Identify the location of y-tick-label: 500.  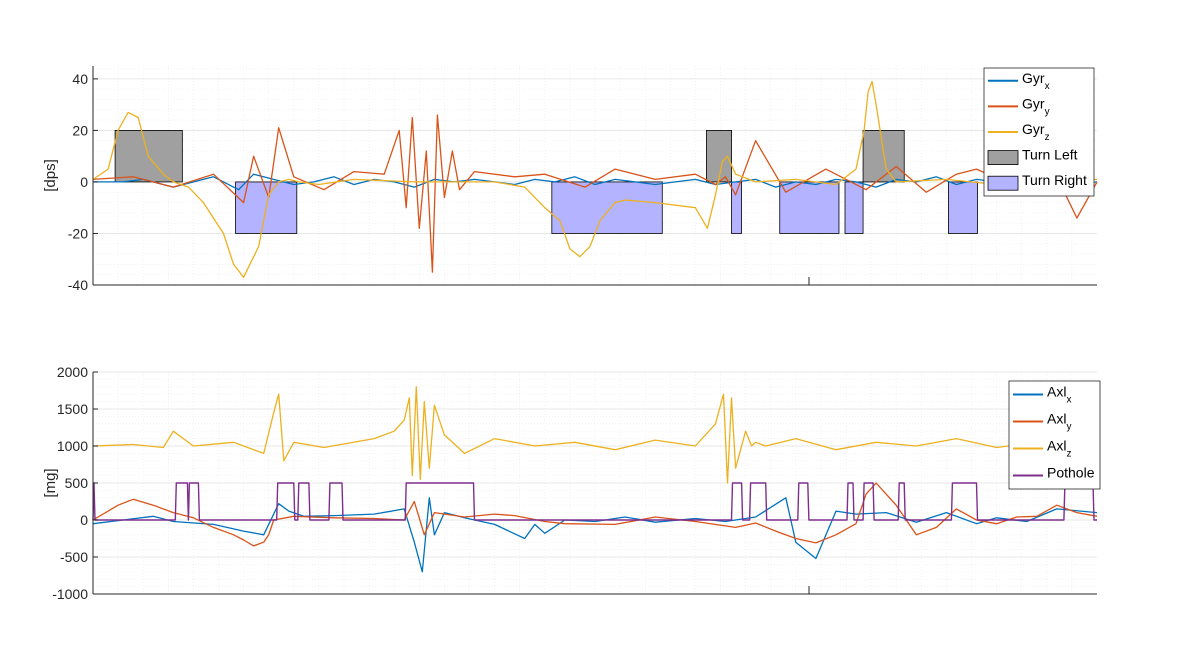
(77, 483).